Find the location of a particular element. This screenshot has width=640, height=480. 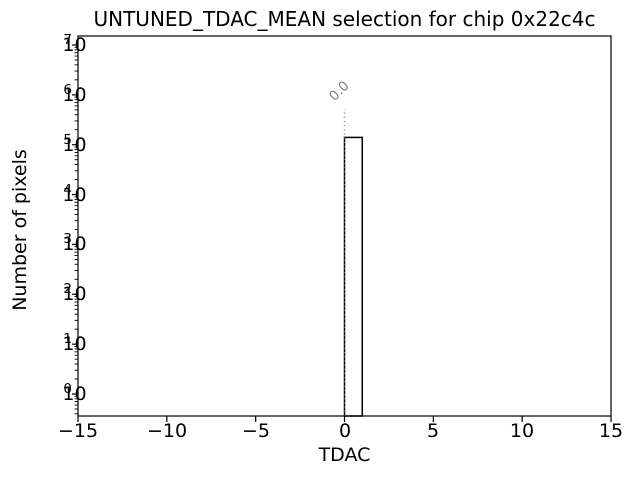

x-tick-label: −10 is located at coordinates (167, 431).